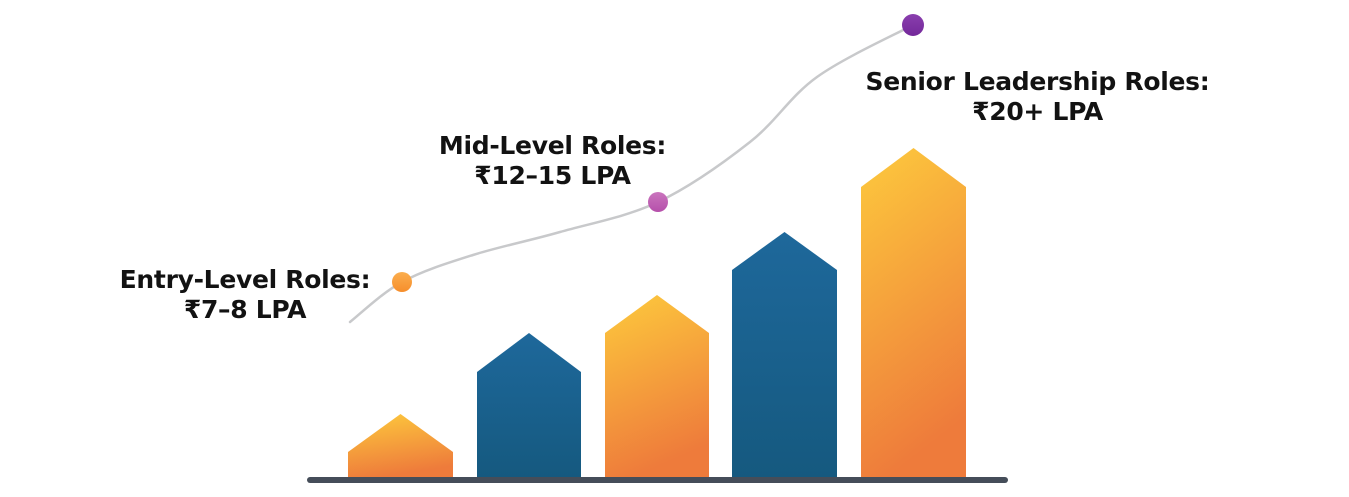  Describe the element at coordinates (1037, 81) in the screenshot. I see `annotation-title: Senior Leadership Roles:` at that location.